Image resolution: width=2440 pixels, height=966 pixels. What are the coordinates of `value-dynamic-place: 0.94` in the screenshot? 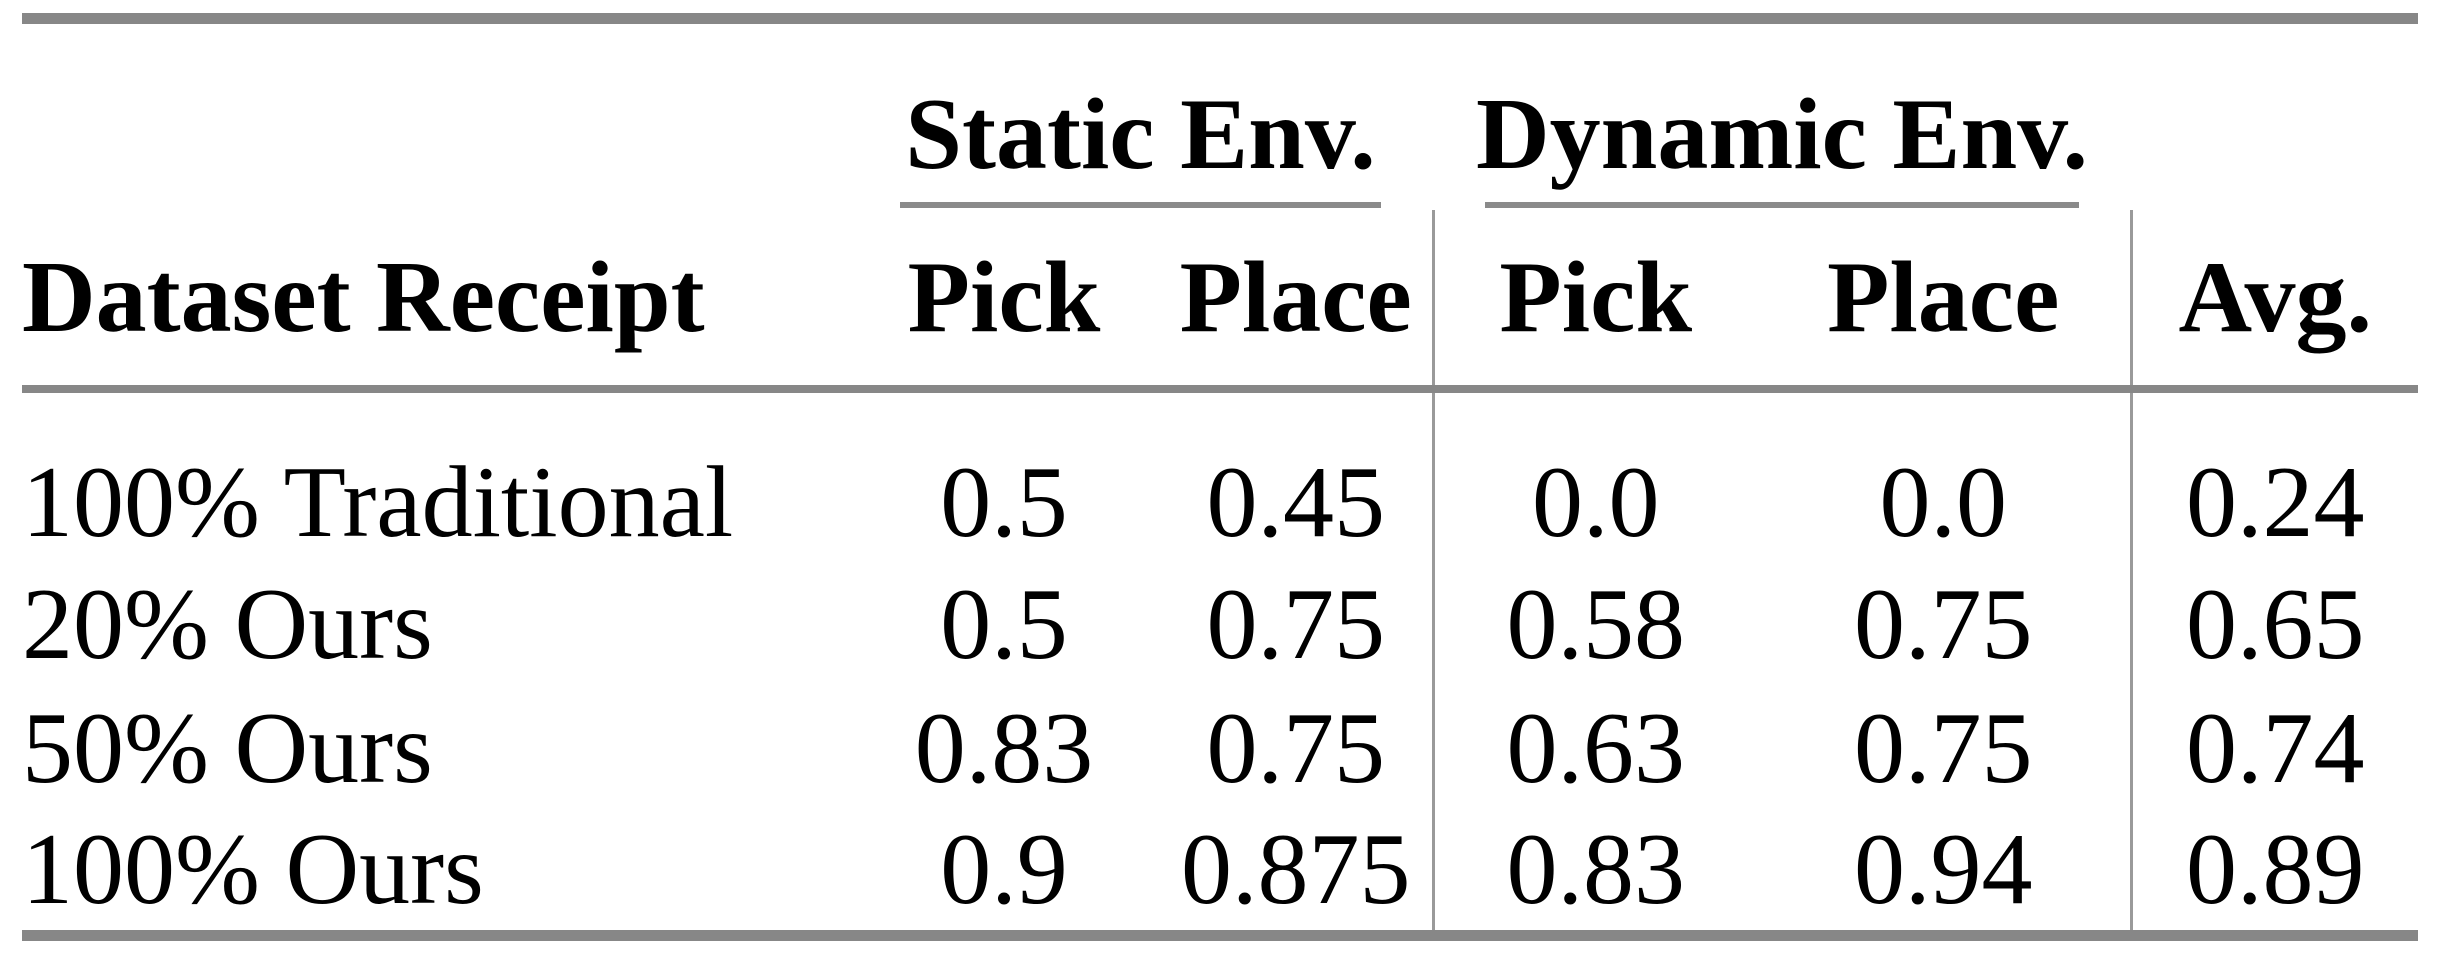 It's located at (1944, 876).